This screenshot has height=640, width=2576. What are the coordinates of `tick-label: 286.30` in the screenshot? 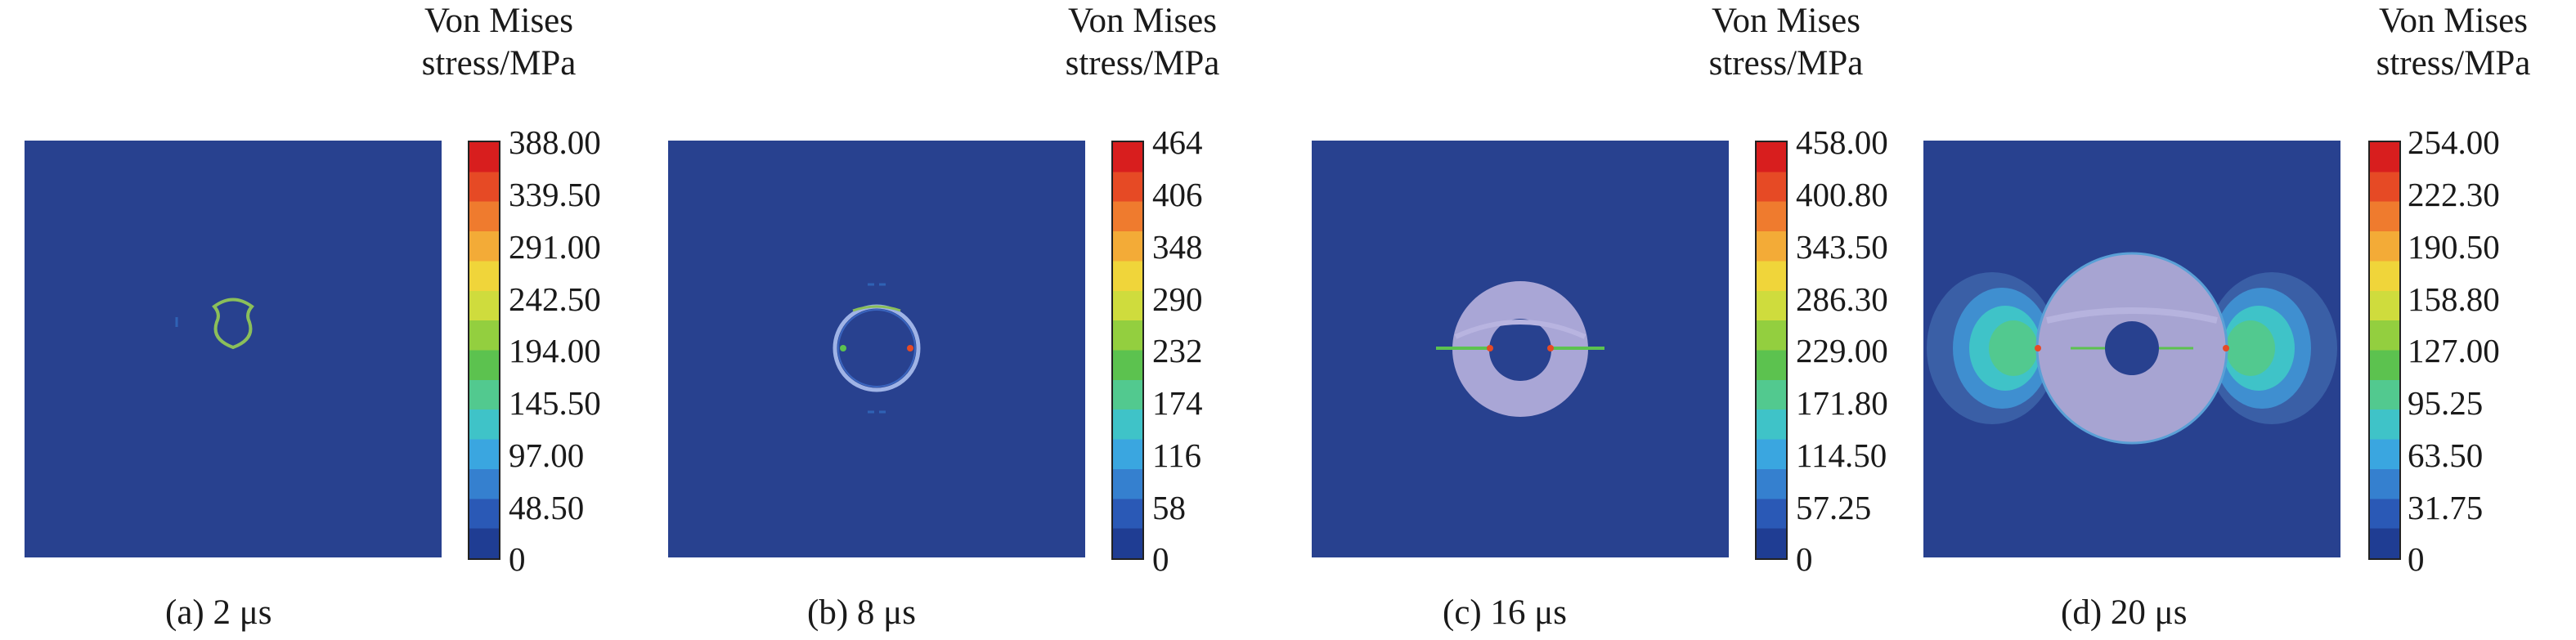 It's located at (1842, 299).